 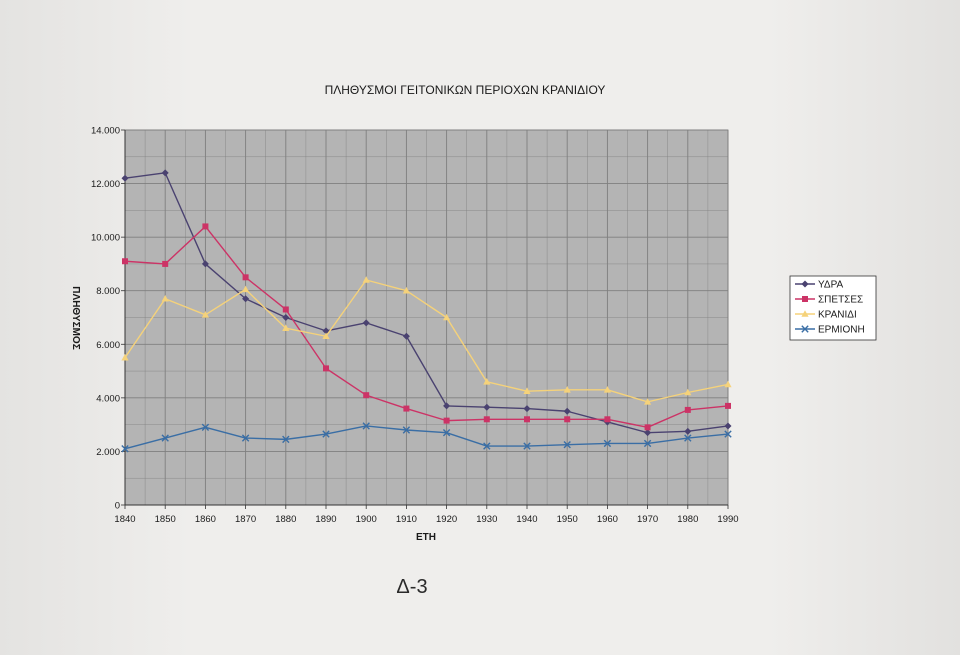 What do you see at coordinates (567, 519) in the screenshot?
I see `x-tick-label: 1950` at bounding box center [567, 519].